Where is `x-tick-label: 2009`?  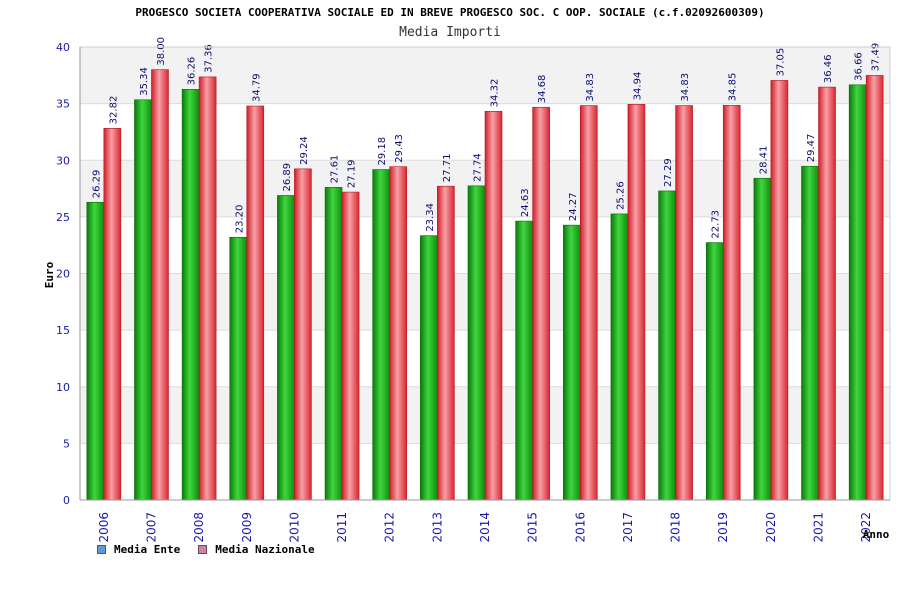 x-tick-label: 2009 is located at coordinates (247, 527).